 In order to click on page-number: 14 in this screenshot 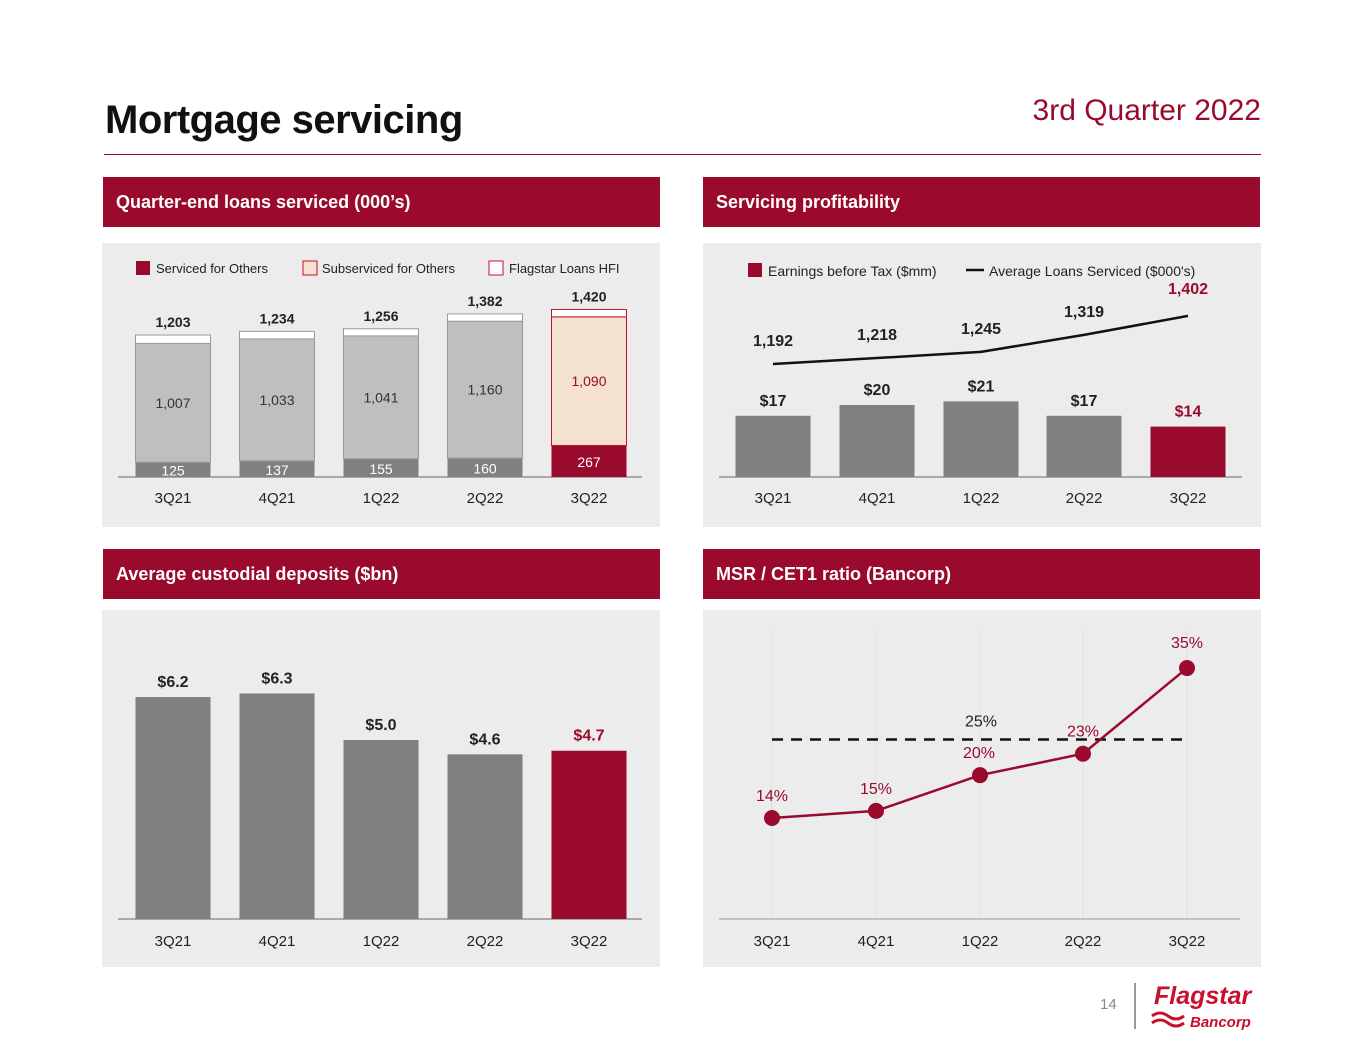, I will do `click(1108, 1004)`.